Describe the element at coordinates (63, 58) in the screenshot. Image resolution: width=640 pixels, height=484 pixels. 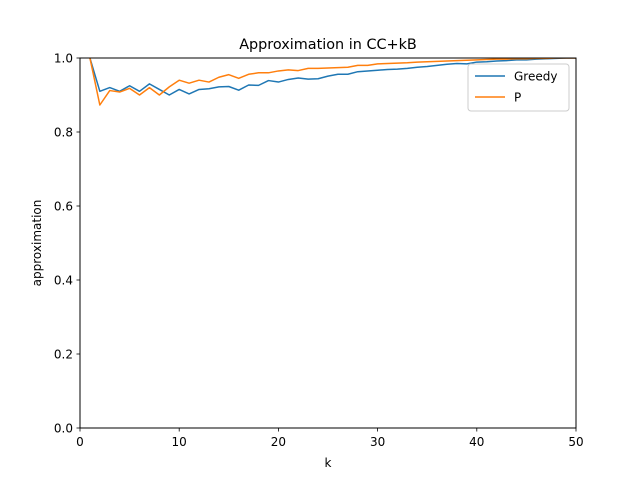
I see `y-tick-label: 1.0` at that location.